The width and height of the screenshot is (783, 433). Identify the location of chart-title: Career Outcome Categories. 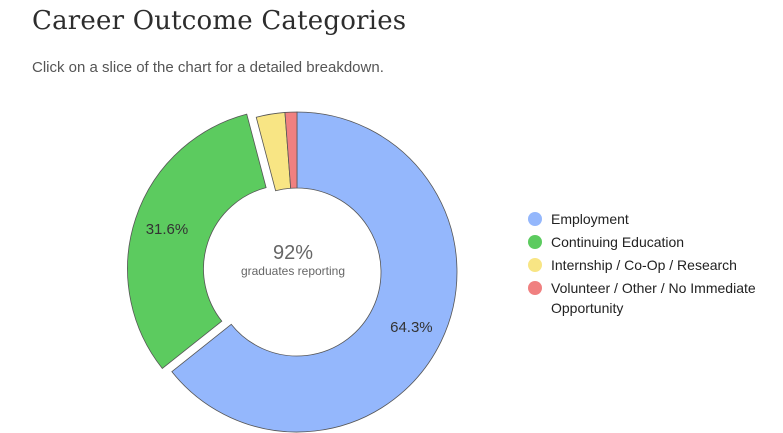
(219, 21).